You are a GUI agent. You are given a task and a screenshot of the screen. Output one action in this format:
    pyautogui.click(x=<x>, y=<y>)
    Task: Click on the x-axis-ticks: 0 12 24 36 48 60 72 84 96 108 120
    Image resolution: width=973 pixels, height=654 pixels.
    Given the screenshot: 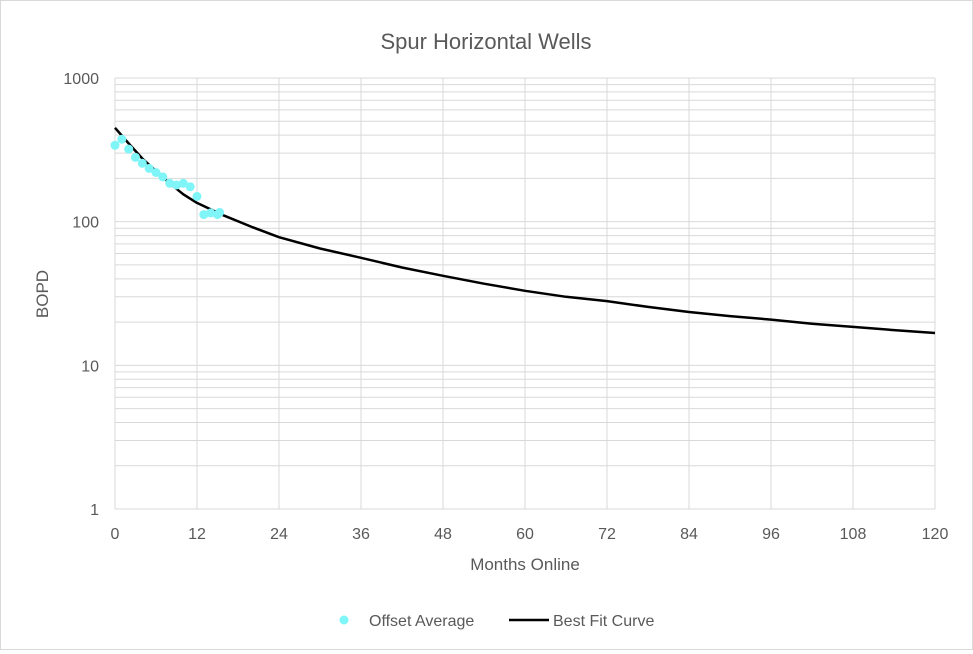 What is the action you would take?
    pyautogui.click(x=530, y=534)
    